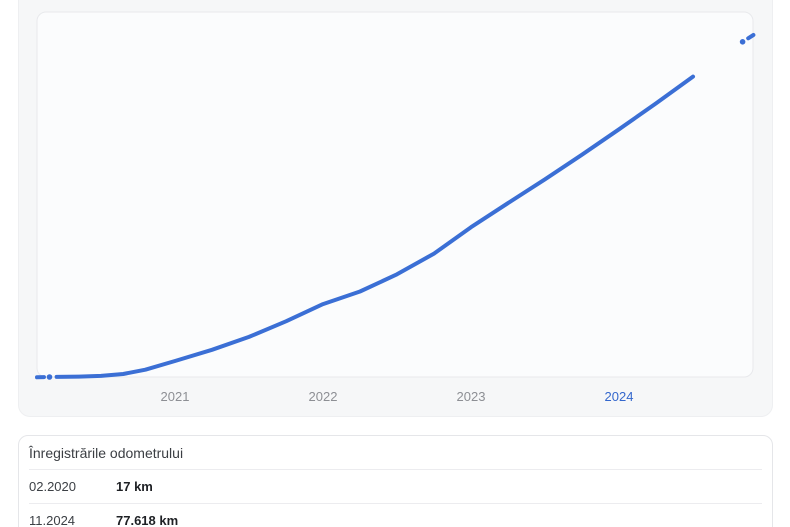  Describe the element at coordinates (751, 37) in the screenshot. I see `line-end-dash` at that location.